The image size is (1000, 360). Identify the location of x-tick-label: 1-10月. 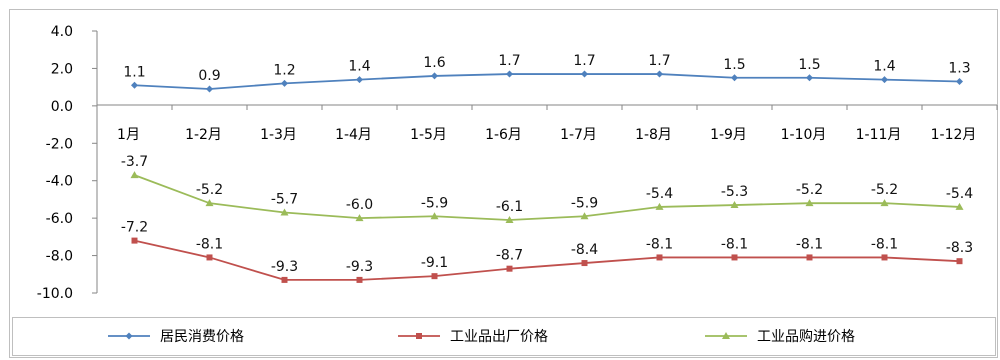
(804, 135).